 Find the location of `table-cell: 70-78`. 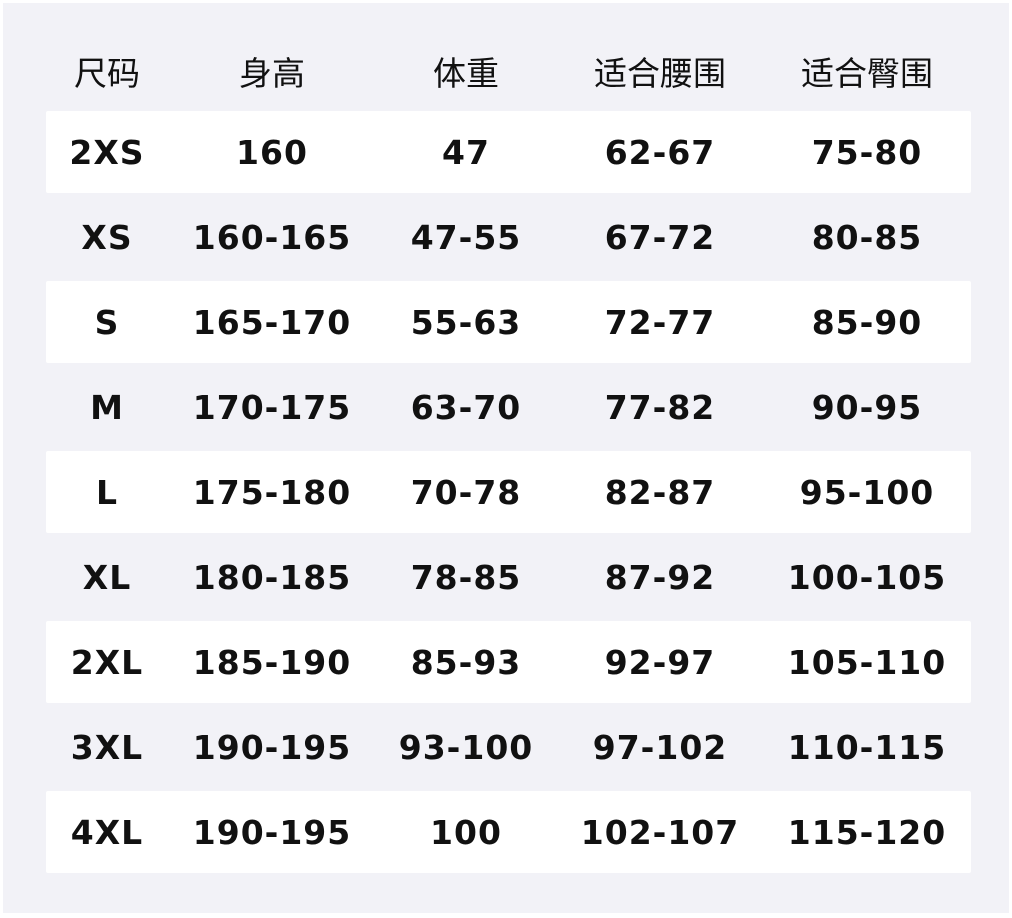

table-cell: 70-78 is located at coordinates (466, 492).